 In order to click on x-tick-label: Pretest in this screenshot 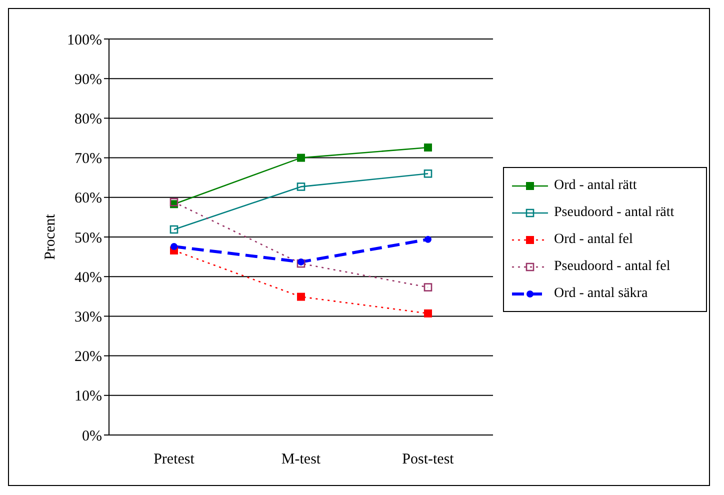, I will do `click(175, 460)`.